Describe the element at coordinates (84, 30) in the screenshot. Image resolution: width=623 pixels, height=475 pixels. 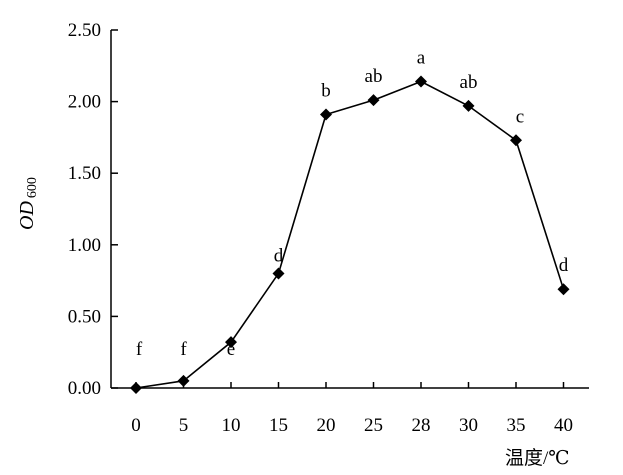
I see `y-tick-label: 2.50` at that location.